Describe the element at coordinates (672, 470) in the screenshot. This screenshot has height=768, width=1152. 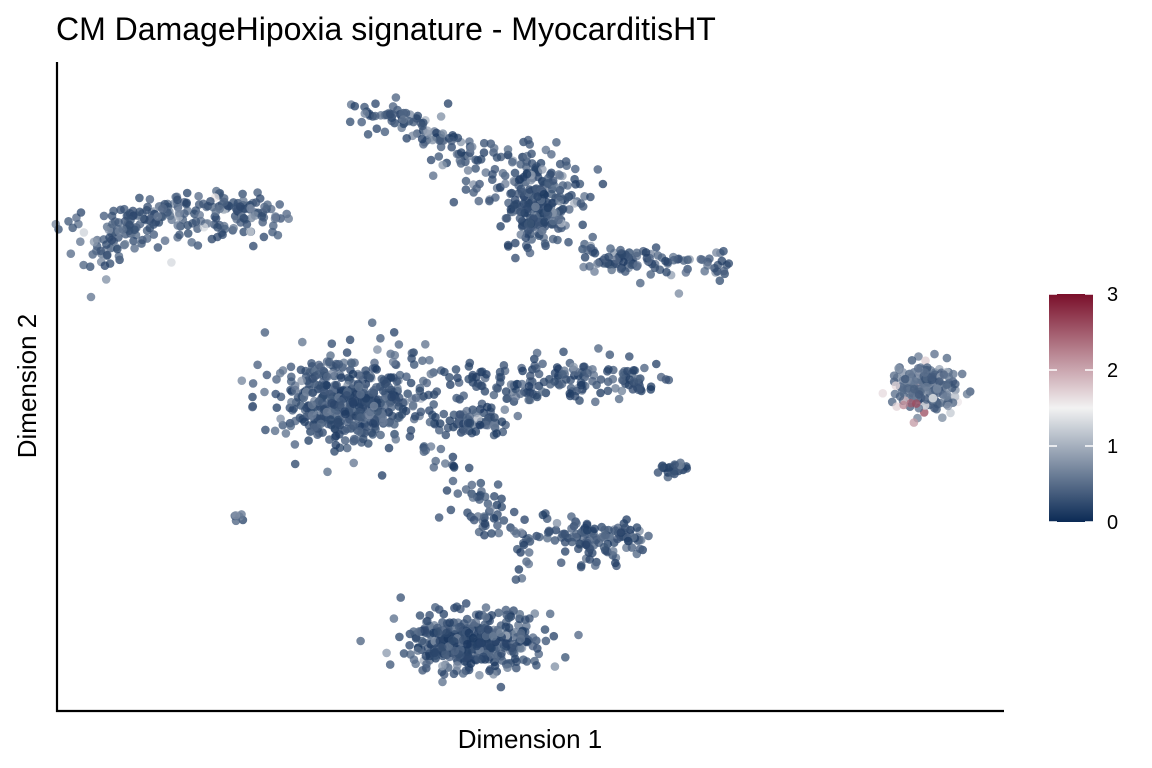
I see `cluster-small-island` at that location.